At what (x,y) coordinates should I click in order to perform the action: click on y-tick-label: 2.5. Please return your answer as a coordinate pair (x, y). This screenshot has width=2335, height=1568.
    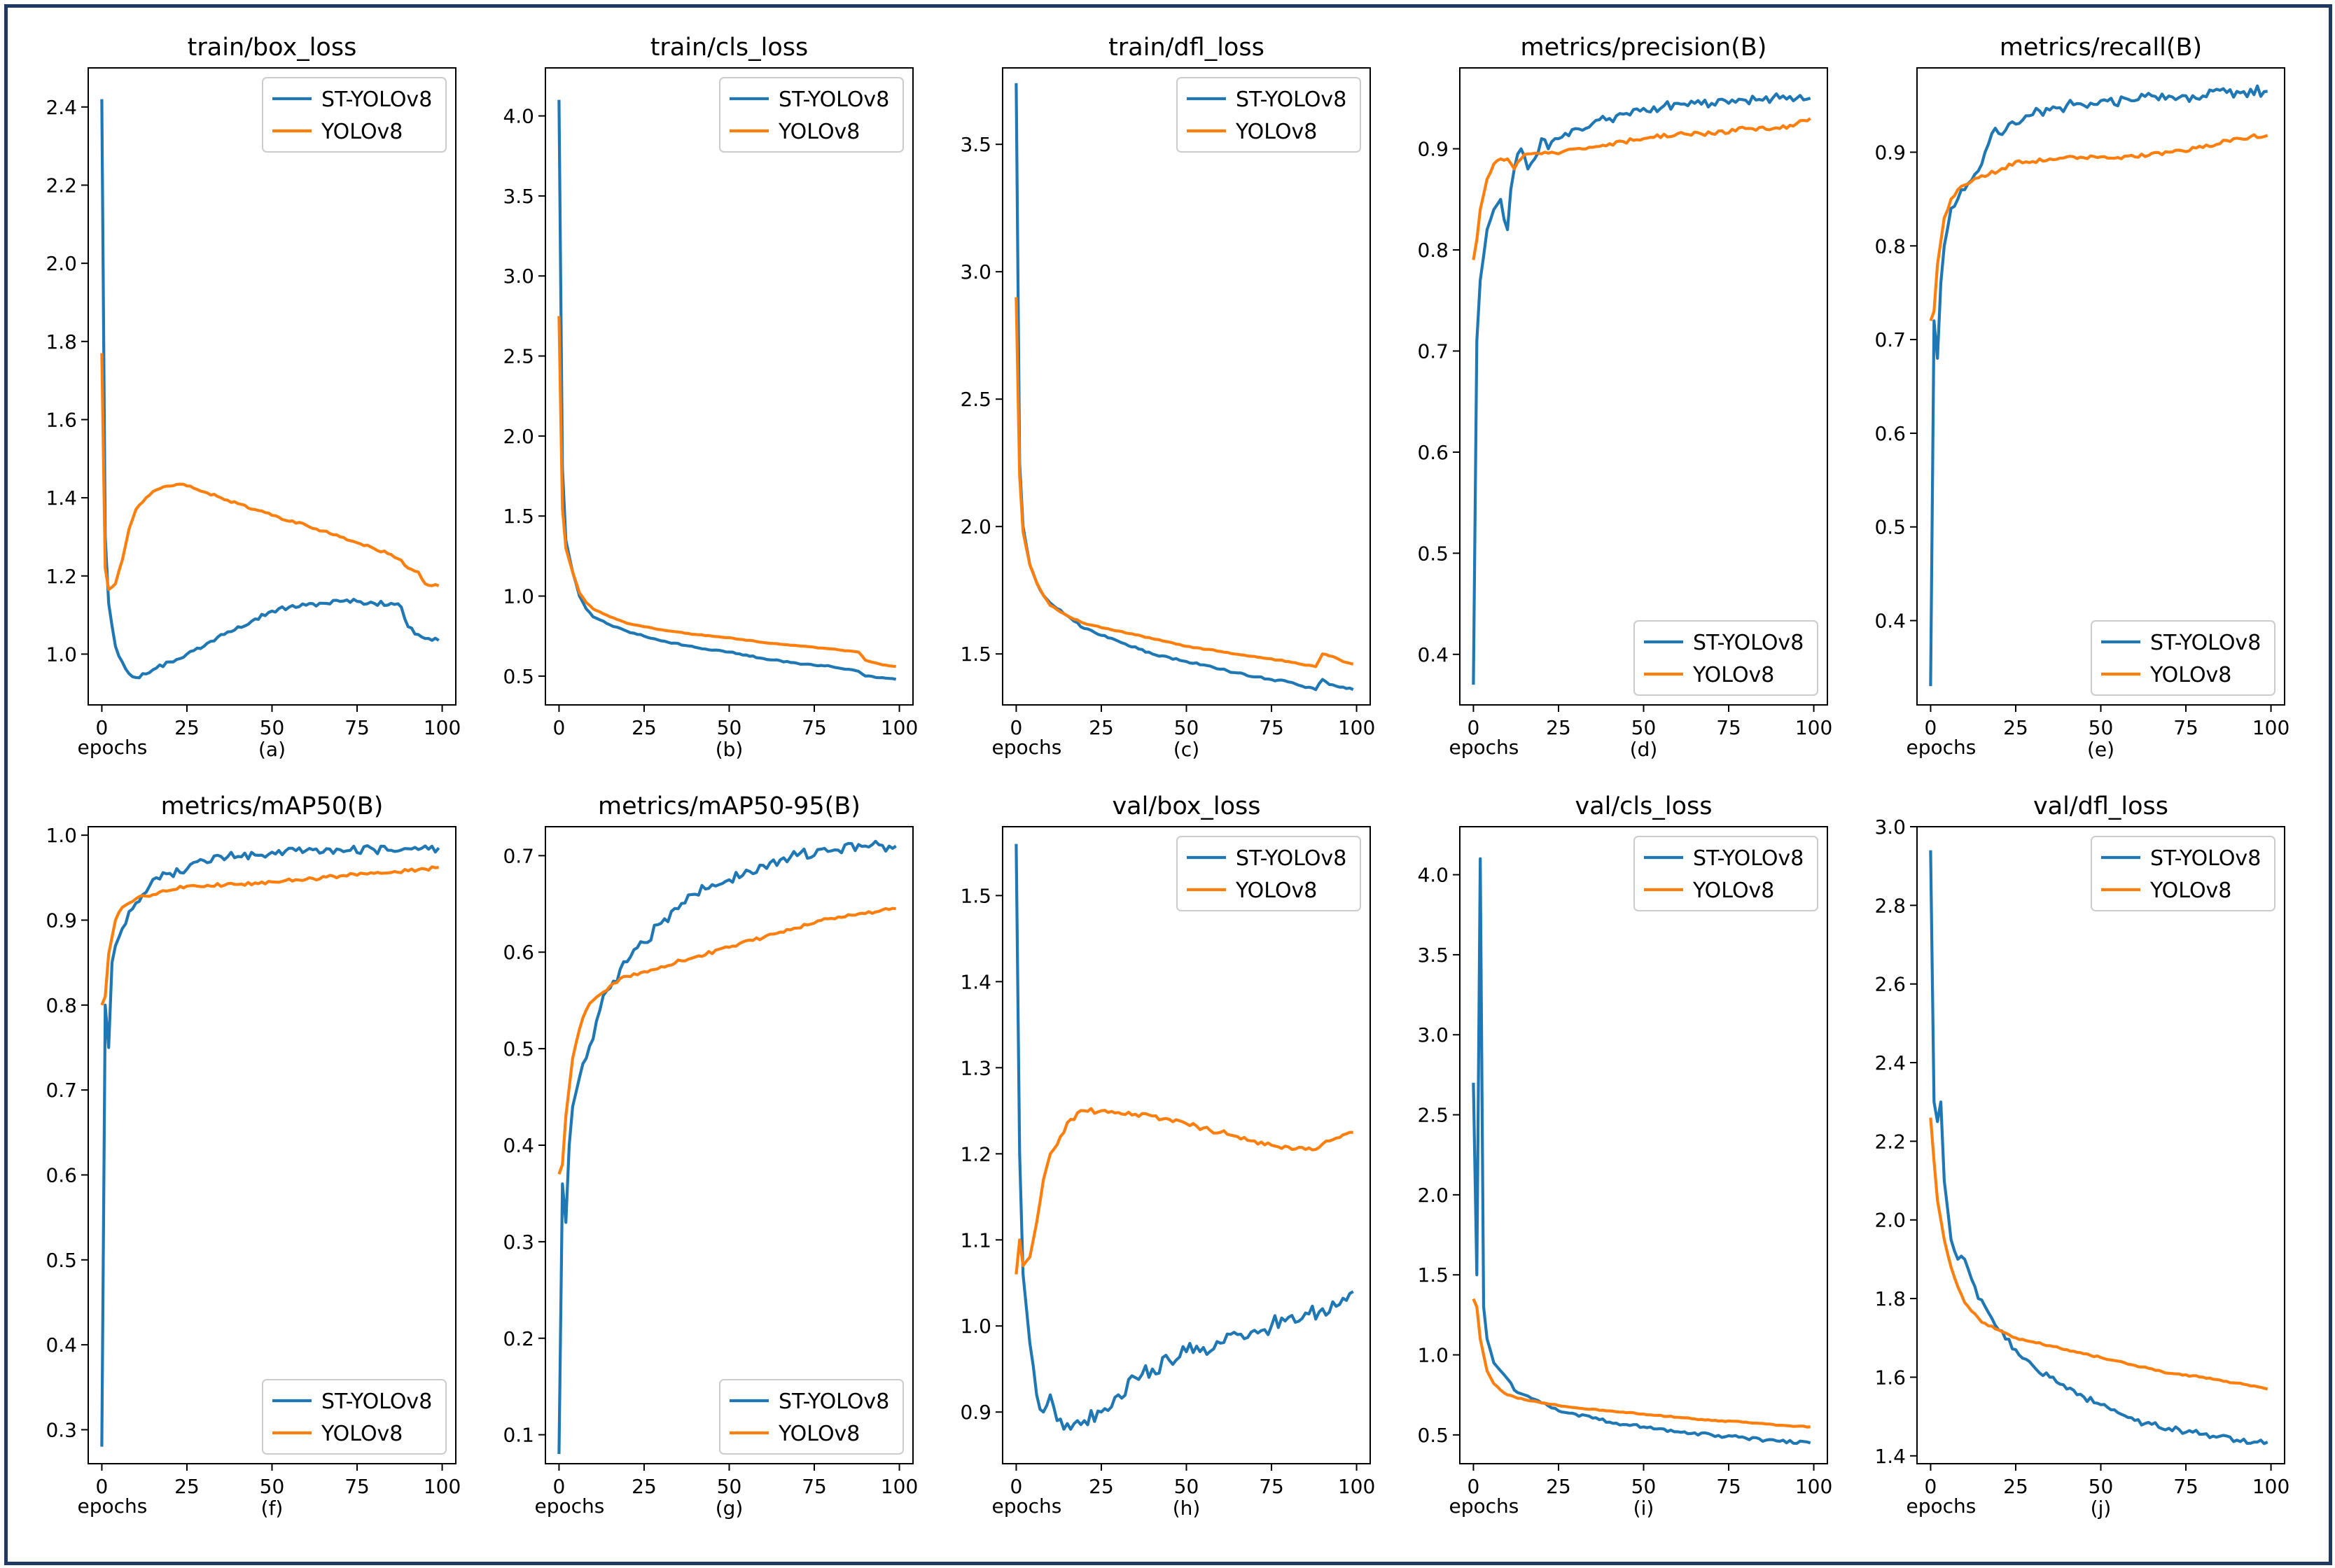
    Looking at the image, I should click on (1433, 1115).